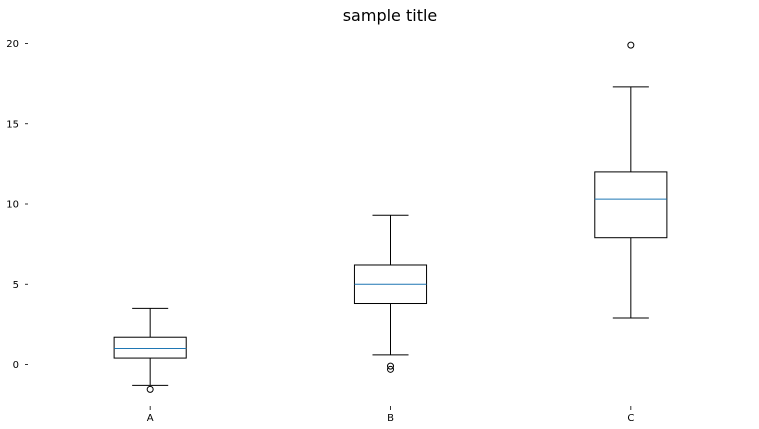  I want to click on chart-title: sample title, so click(390, 15).